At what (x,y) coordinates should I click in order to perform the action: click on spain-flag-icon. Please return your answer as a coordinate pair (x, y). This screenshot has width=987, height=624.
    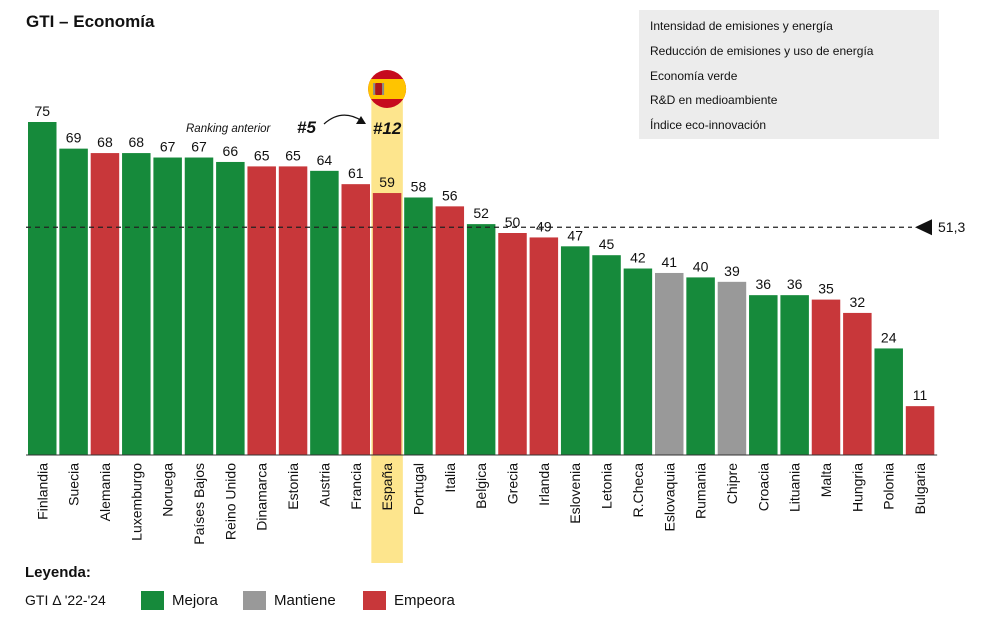
    Looking at the image, I should click on (387, 89).